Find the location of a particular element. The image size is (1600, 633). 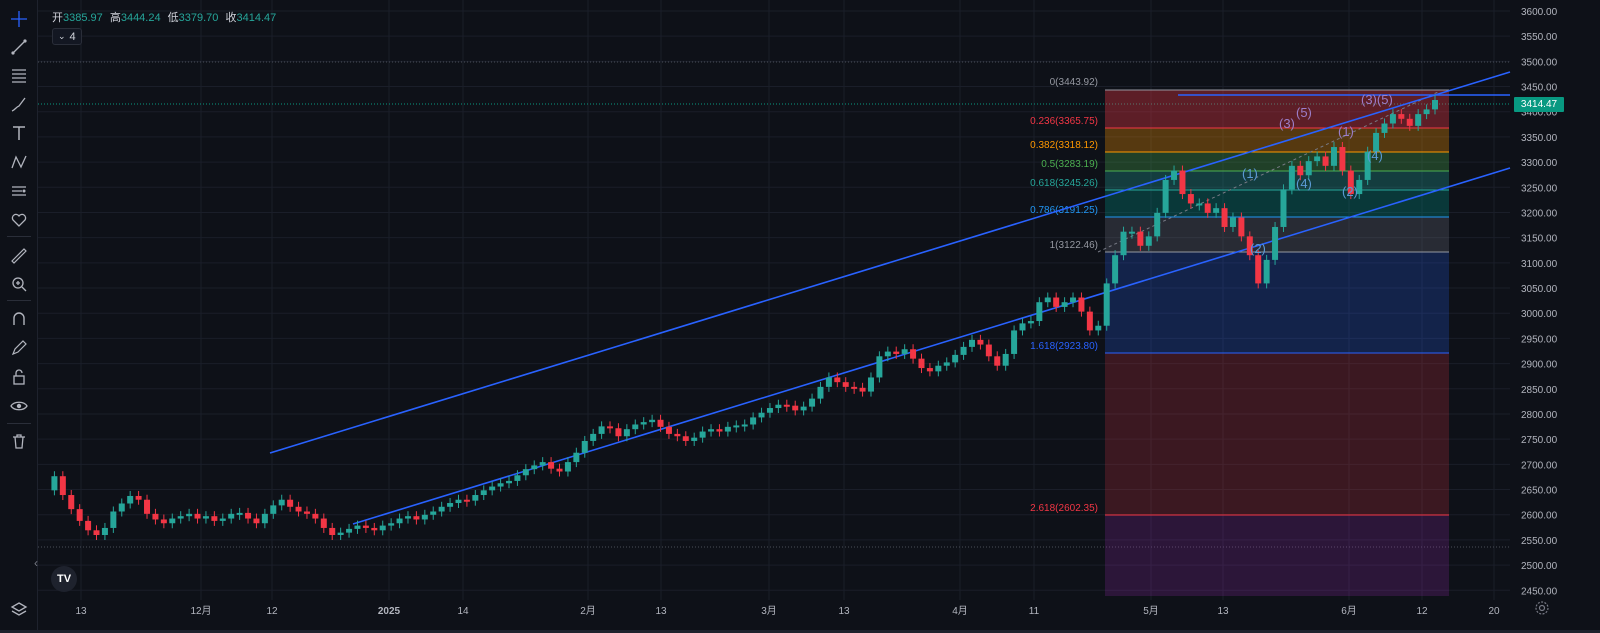

time-tick-label: 2025 is located at coordinates (389, 611).